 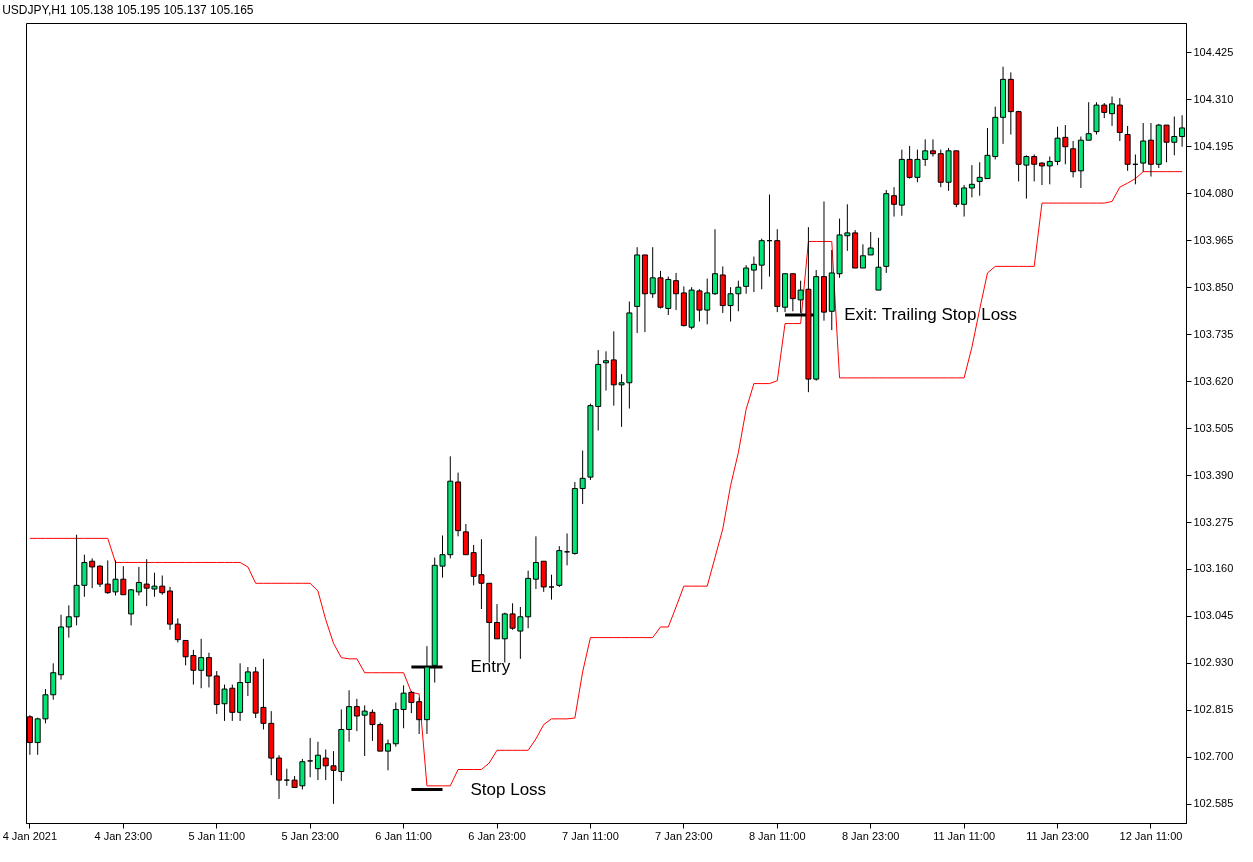 I want to click on y-tick-label: 102.700, so click(x=1213, y=756).